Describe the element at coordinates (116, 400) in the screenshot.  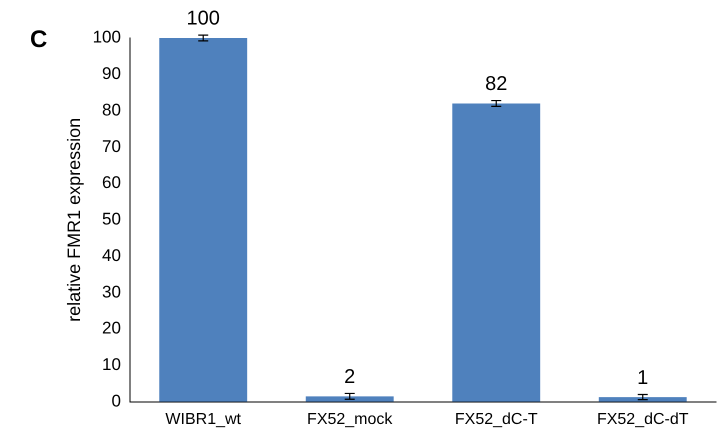
I see `y-tick-label: 0` at that location.